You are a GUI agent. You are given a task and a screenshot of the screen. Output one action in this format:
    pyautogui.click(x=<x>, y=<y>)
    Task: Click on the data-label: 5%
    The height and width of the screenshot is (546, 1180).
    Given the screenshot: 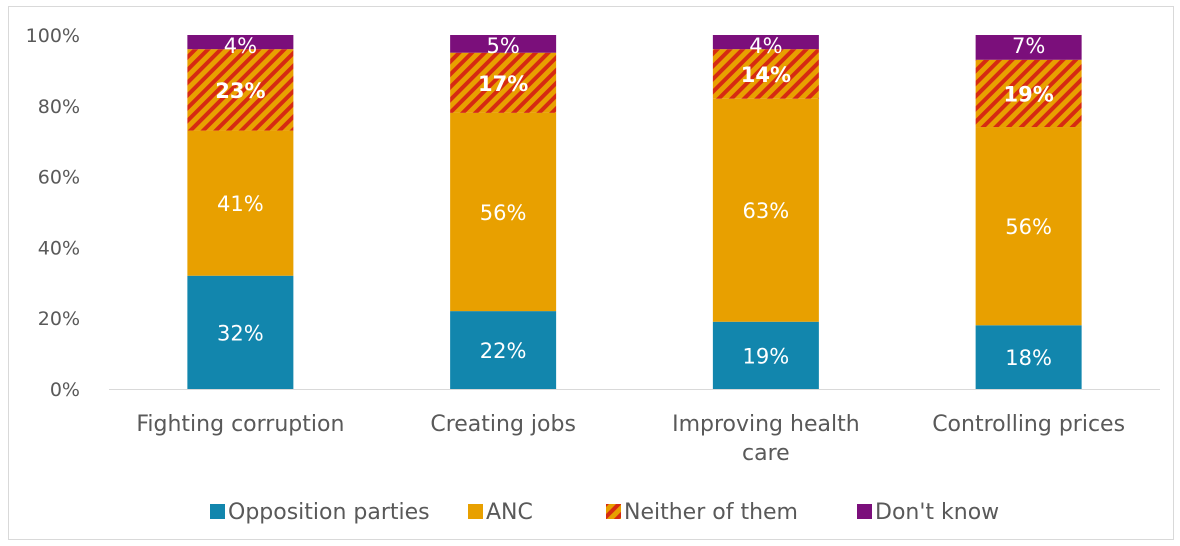 What is the action you would take?
    pyautogui.click(x=502, y=46)
    